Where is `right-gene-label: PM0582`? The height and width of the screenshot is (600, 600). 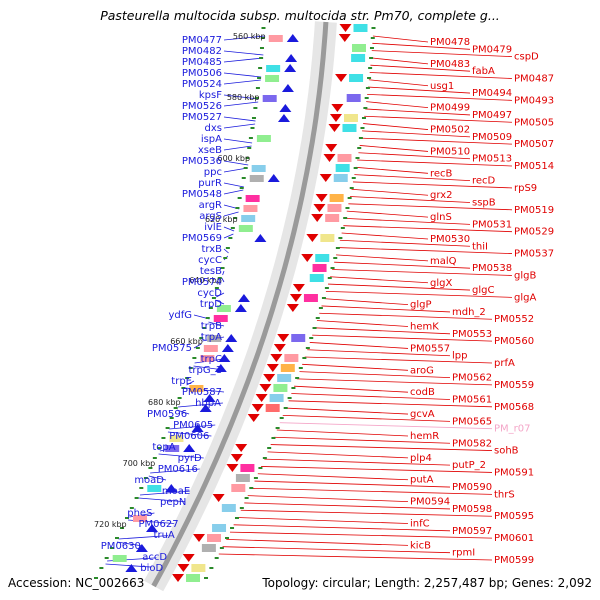 right-gene-label: PM0582 is located at coordinates (472, 443).